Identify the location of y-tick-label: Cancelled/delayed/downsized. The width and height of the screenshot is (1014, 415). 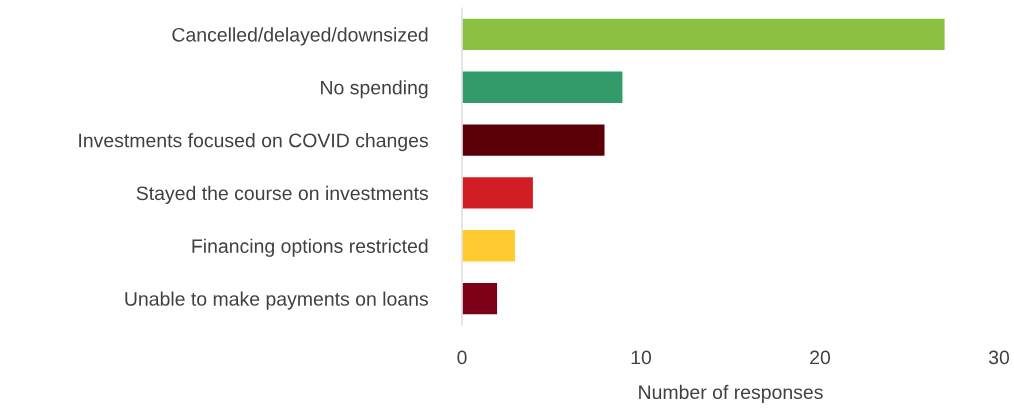
(300, 36).